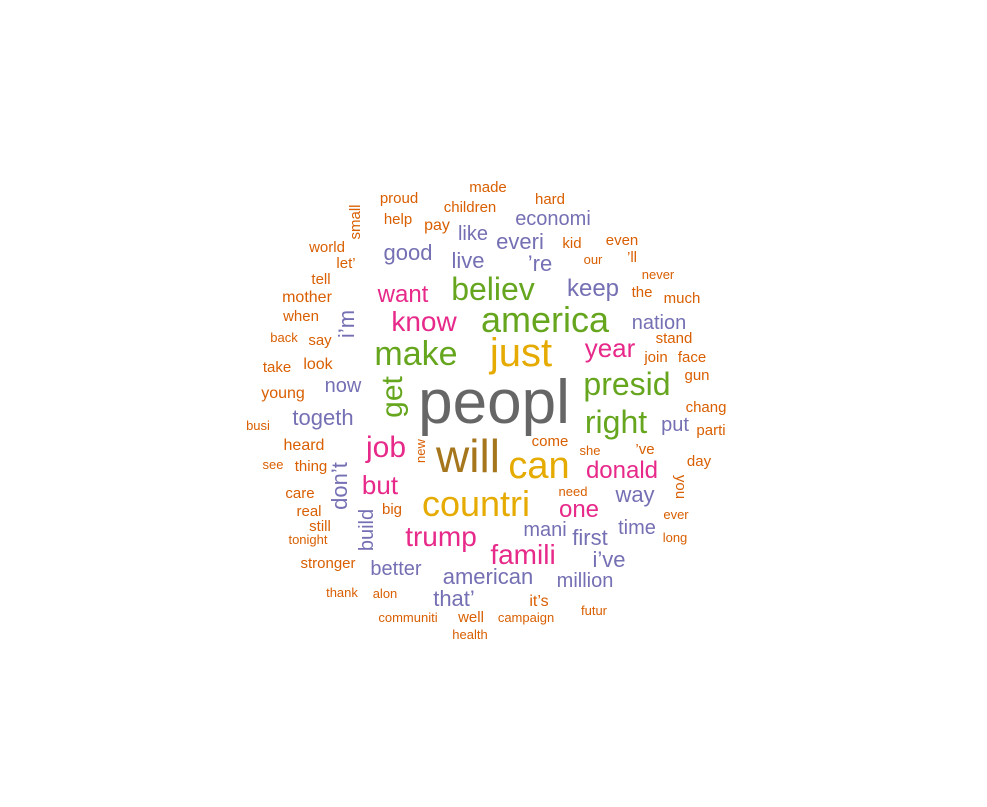 This screenshot has height=807, width=987. Describe the element at coordinates (622, 240) in the screenshot. I see `word-53: even` at that location.